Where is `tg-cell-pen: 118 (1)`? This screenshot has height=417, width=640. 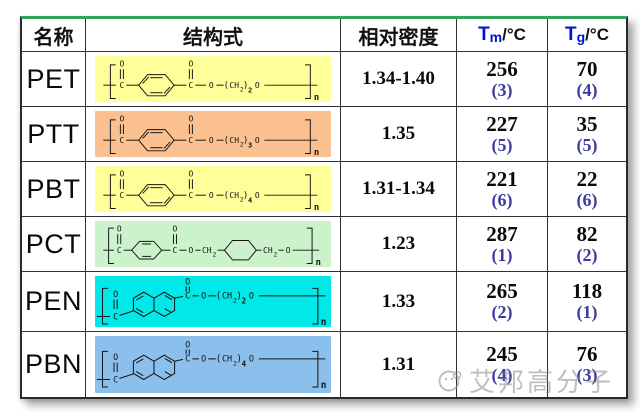
tg-cell-pen: 118 (1) is located at coordinates (587, 302).